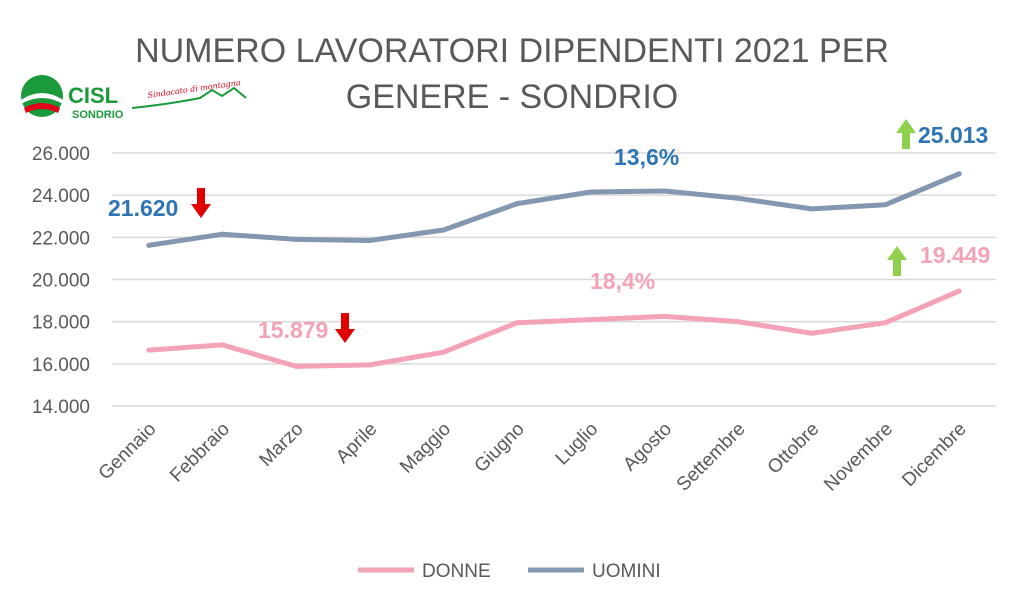 The height and width of the screenshot is (608, 1024). I want to click on x-tick-label: Maggio, so click(425, 448).